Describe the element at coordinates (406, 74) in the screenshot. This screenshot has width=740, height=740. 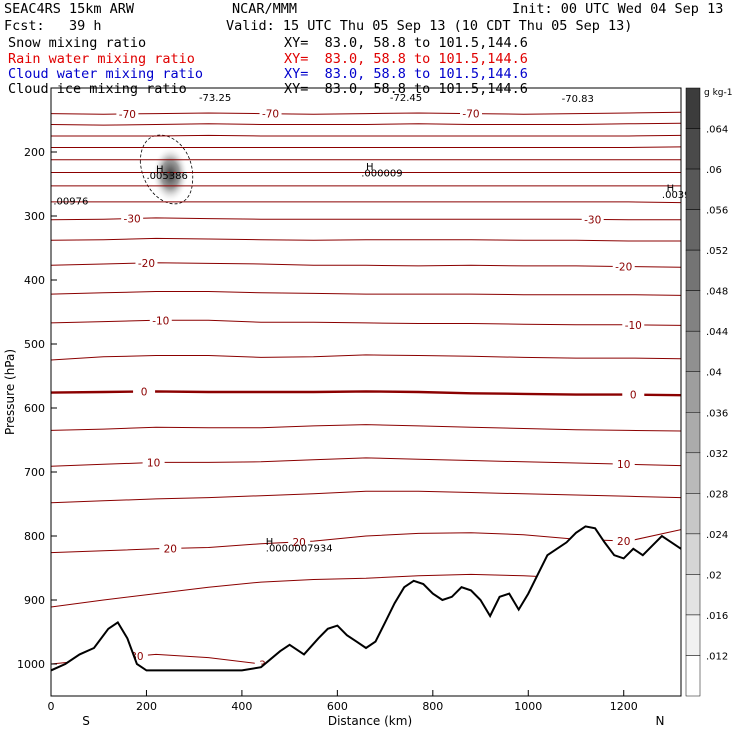
I see `field-xy-cloud-water: XY= 83.0, 58.8 to 101.5,144.6` at that location.